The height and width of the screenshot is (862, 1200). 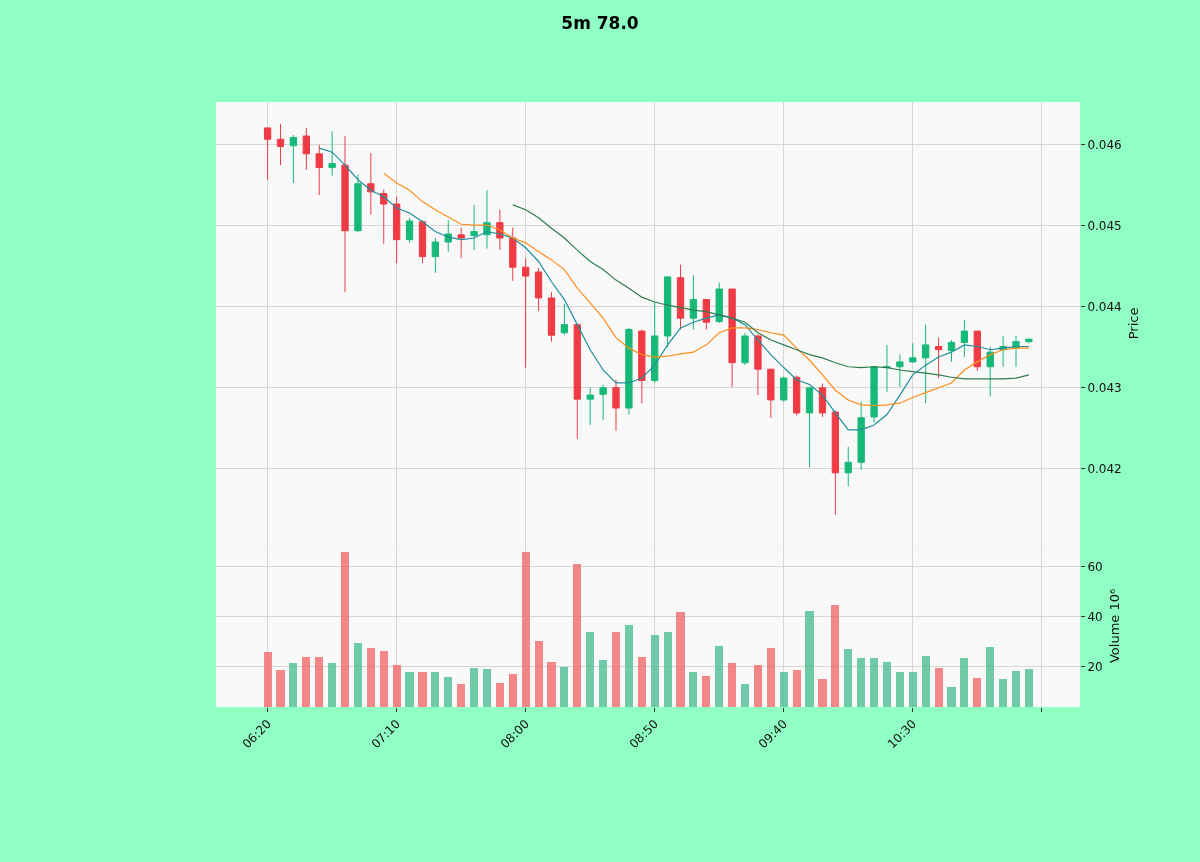 What do you see at coordinates (1104, 145) in the screenshot?
I see `y-tick-label: 0.046` at bounding box center [1104, 145].